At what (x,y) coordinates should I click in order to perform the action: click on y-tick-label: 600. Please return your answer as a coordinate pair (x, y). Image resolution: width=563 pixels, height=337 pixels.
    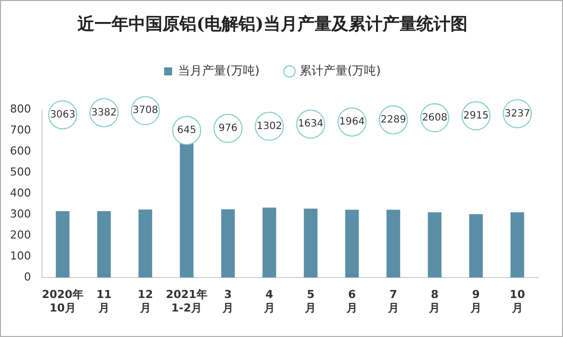
    Looking at the image, I should click on (20, 151).